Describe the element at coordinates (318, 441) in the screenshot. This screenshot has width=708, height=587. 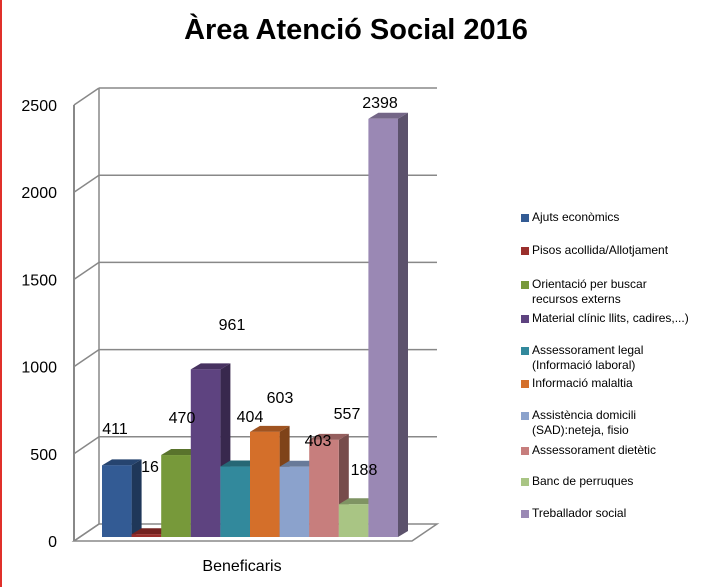
I see `data-label: 403` at that location.